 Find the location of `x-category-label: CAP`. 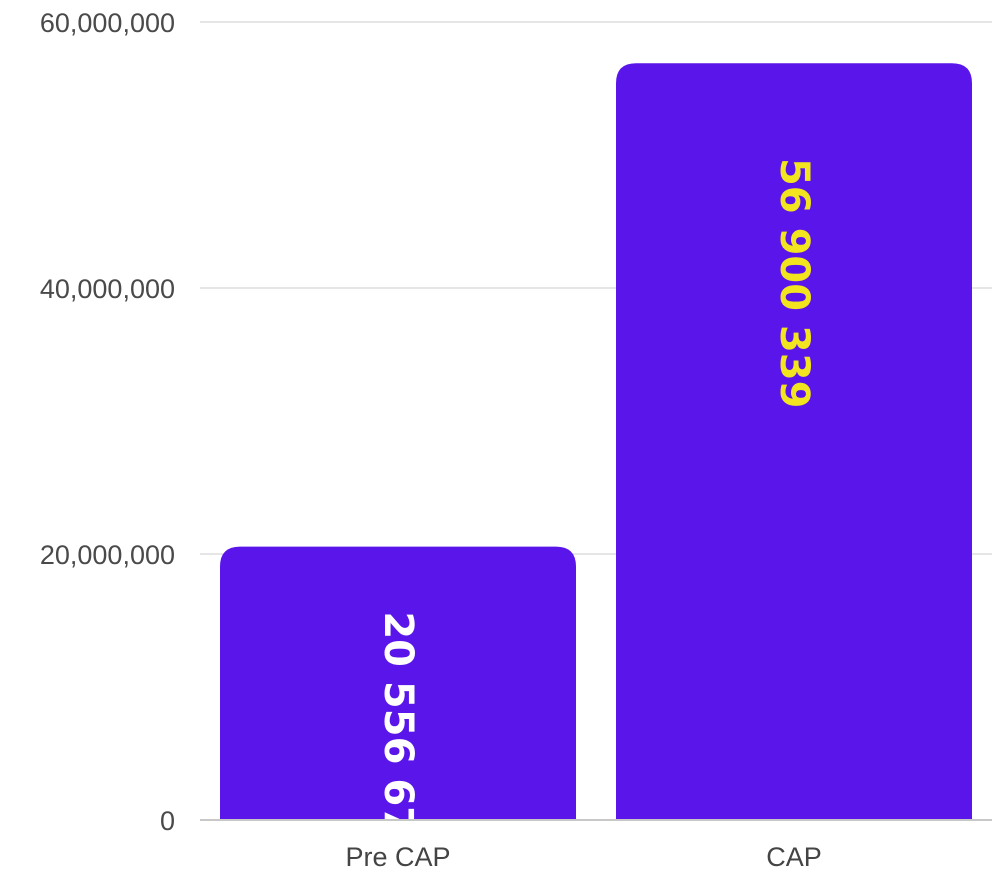

x-category-label: CAP is located at coordinates (794, 856).